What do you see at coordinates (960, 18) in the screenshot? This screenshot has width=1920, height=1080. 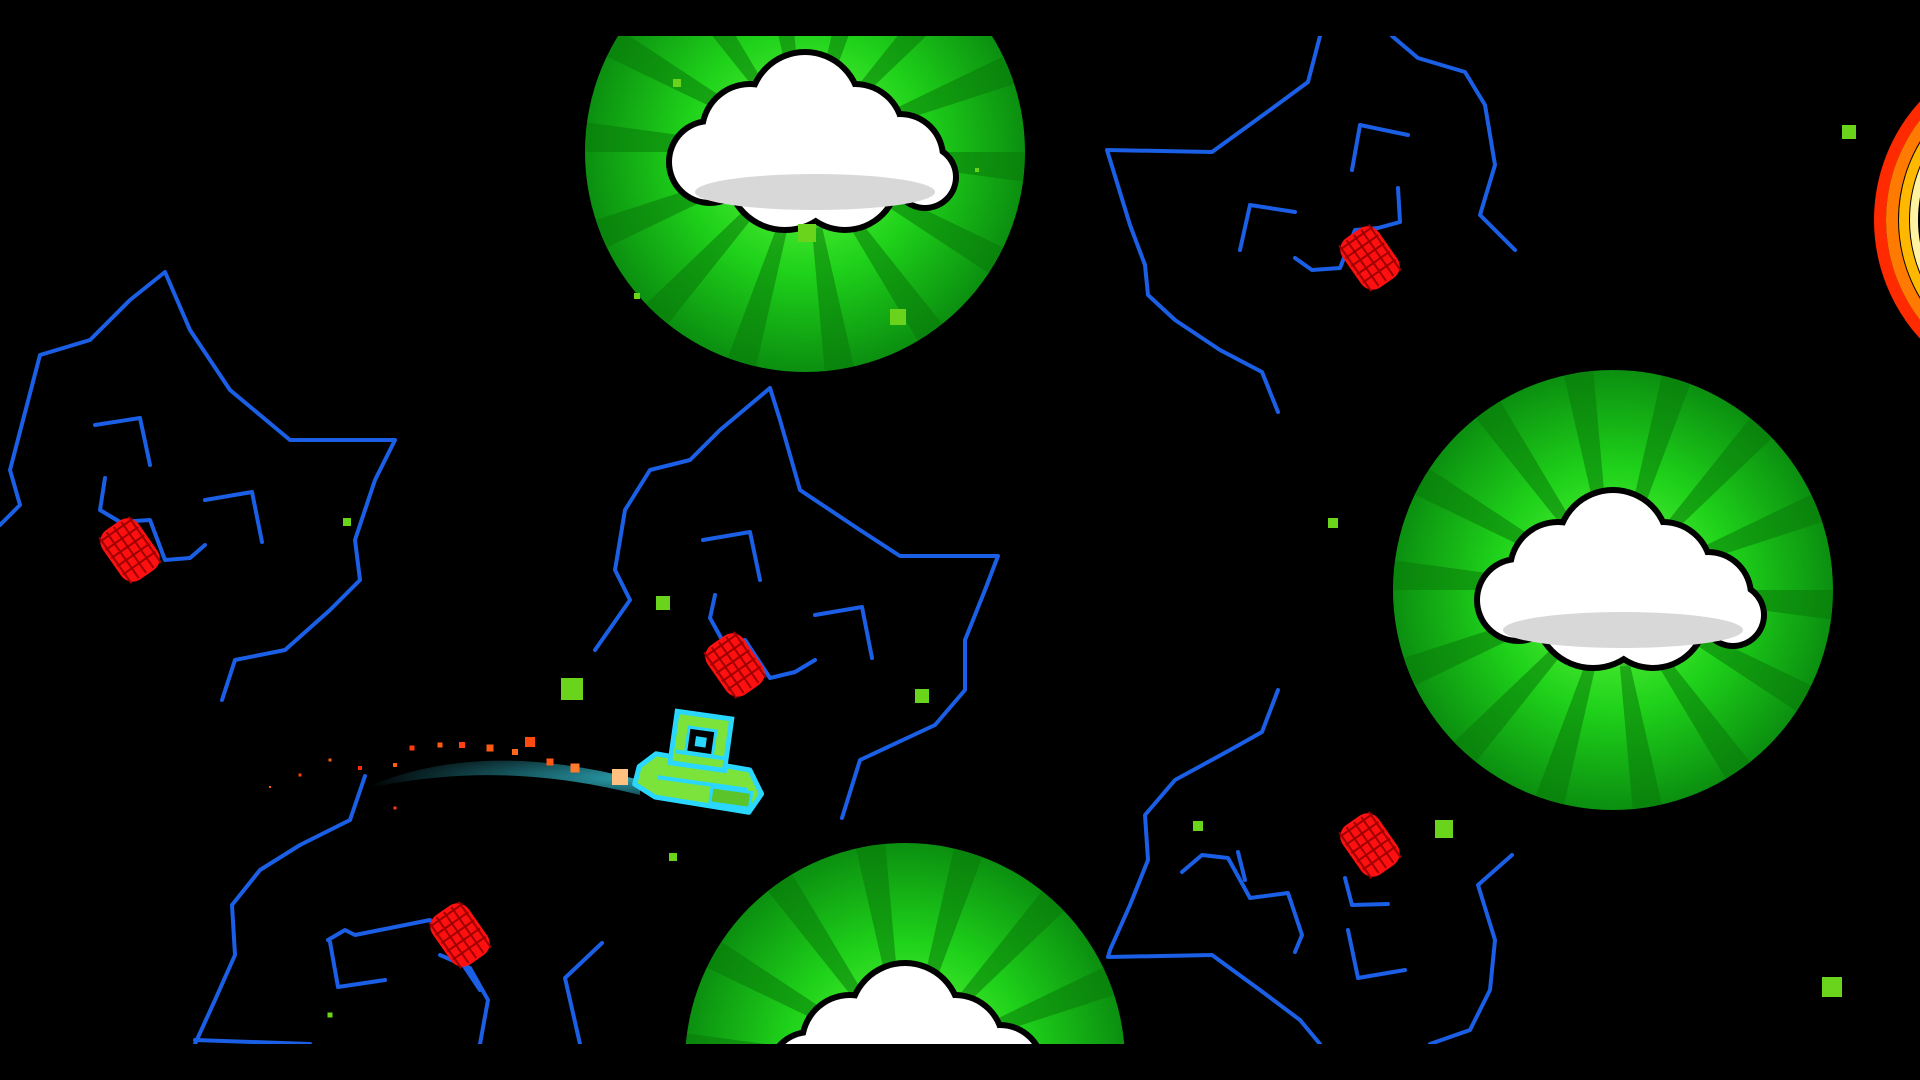 I see `letterbox-top` at bounding box center [960, 18].